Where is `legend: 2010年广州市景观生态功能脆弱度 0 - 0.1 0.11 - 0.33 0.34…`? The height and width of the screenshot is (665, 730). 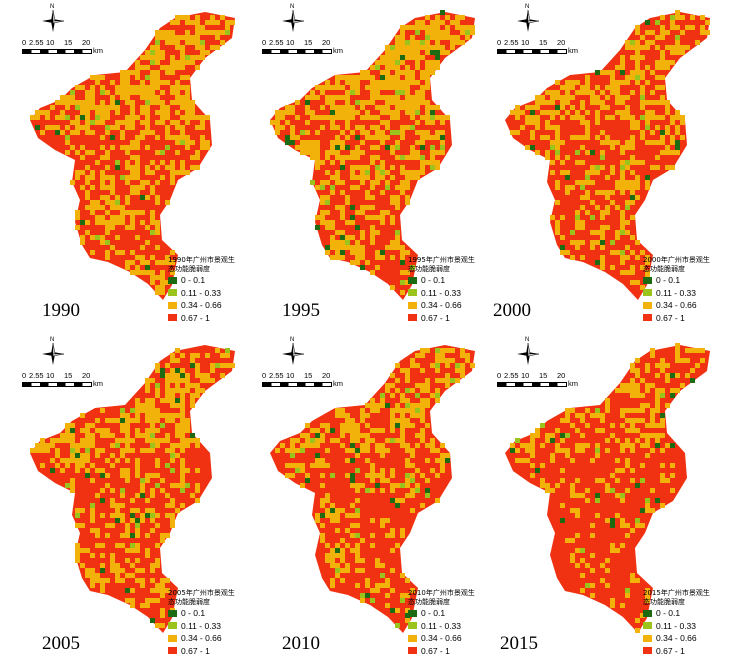 legend: 2010年广州市景观生态功能脆弱度 0 - 0.1 0.11 - 0.33 0.34… is located at coordinates (444, 623).